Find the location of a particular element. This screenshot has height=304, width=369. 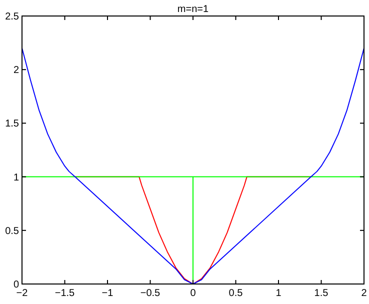

y-tick-label: 0.5 is located at coordinates (12, 231).